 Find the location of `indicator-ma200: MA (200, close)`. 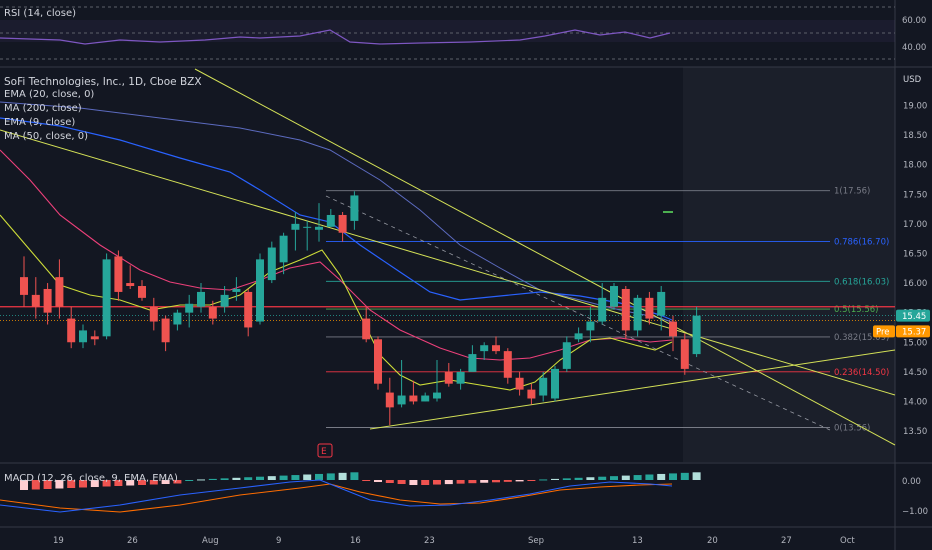

indicator-ma200: MA (200, close) is located at coordinates (43, 108).